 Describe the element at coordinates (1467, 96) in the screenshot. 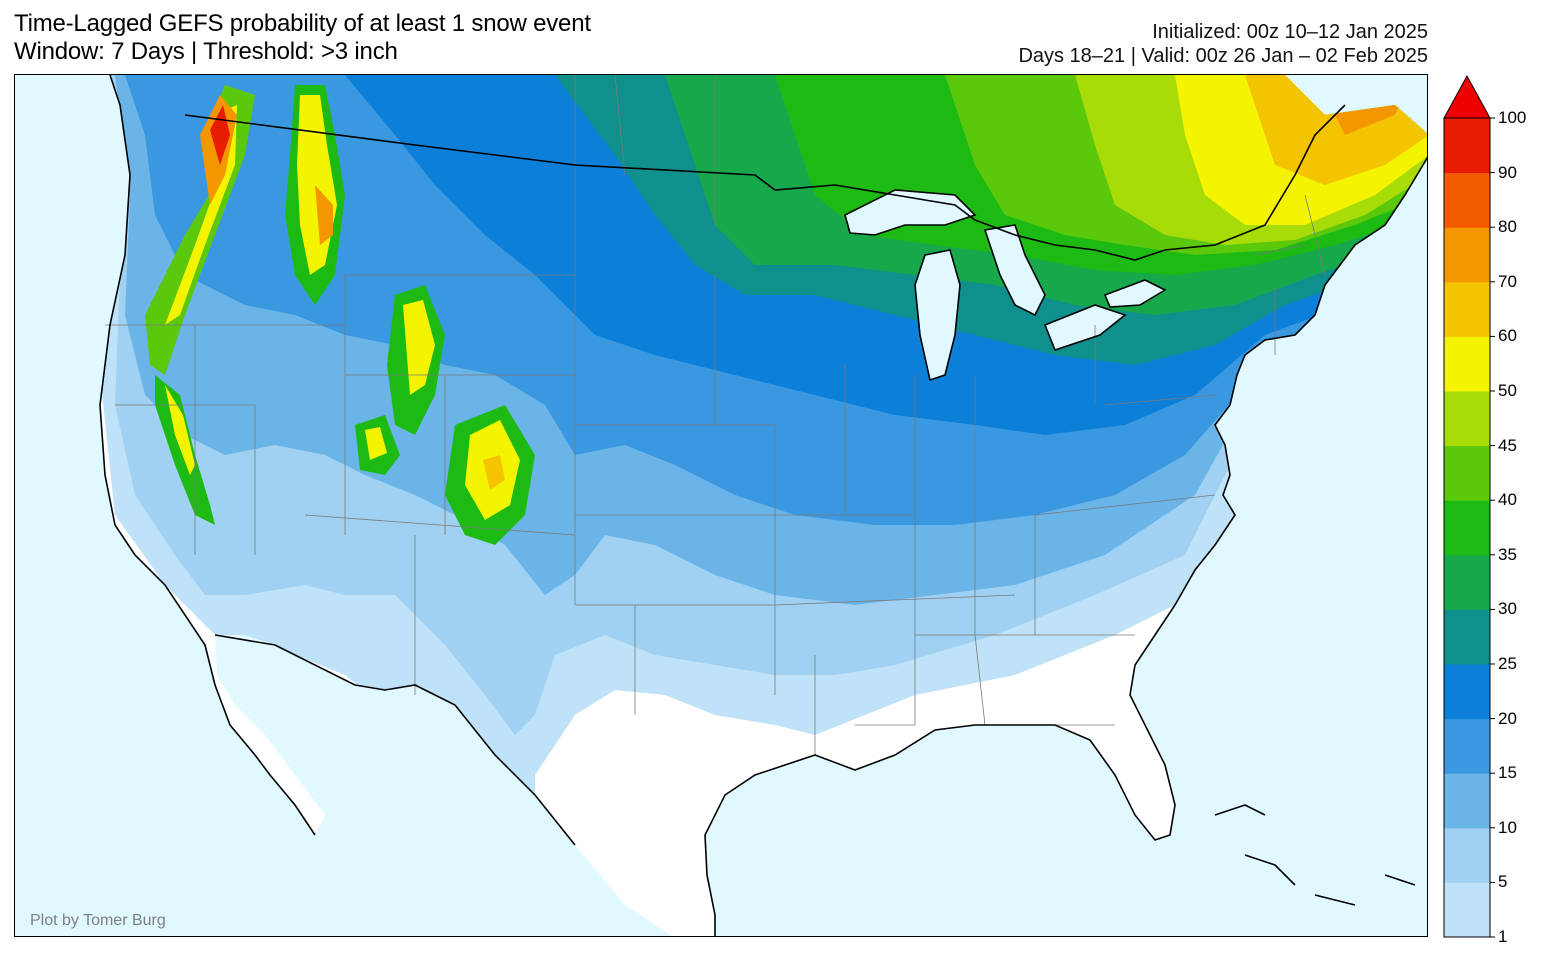

I see `colorbar-extend-arrow` at that location.